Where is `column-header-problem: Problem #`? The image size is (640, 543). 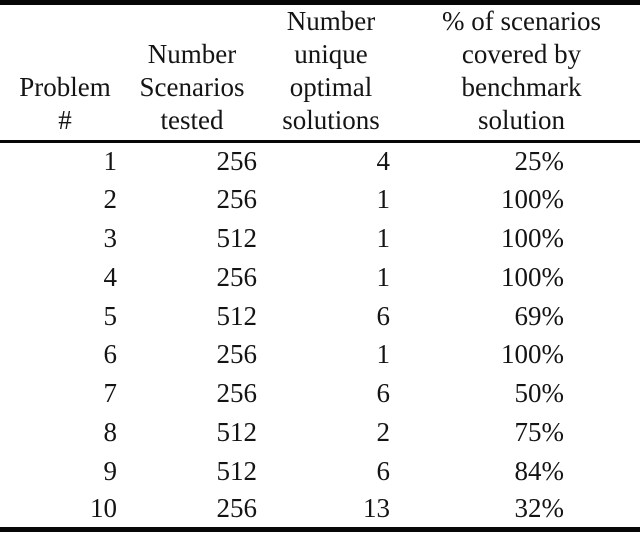
column-header-problem: Problem # is located at coordinates (60, 72).